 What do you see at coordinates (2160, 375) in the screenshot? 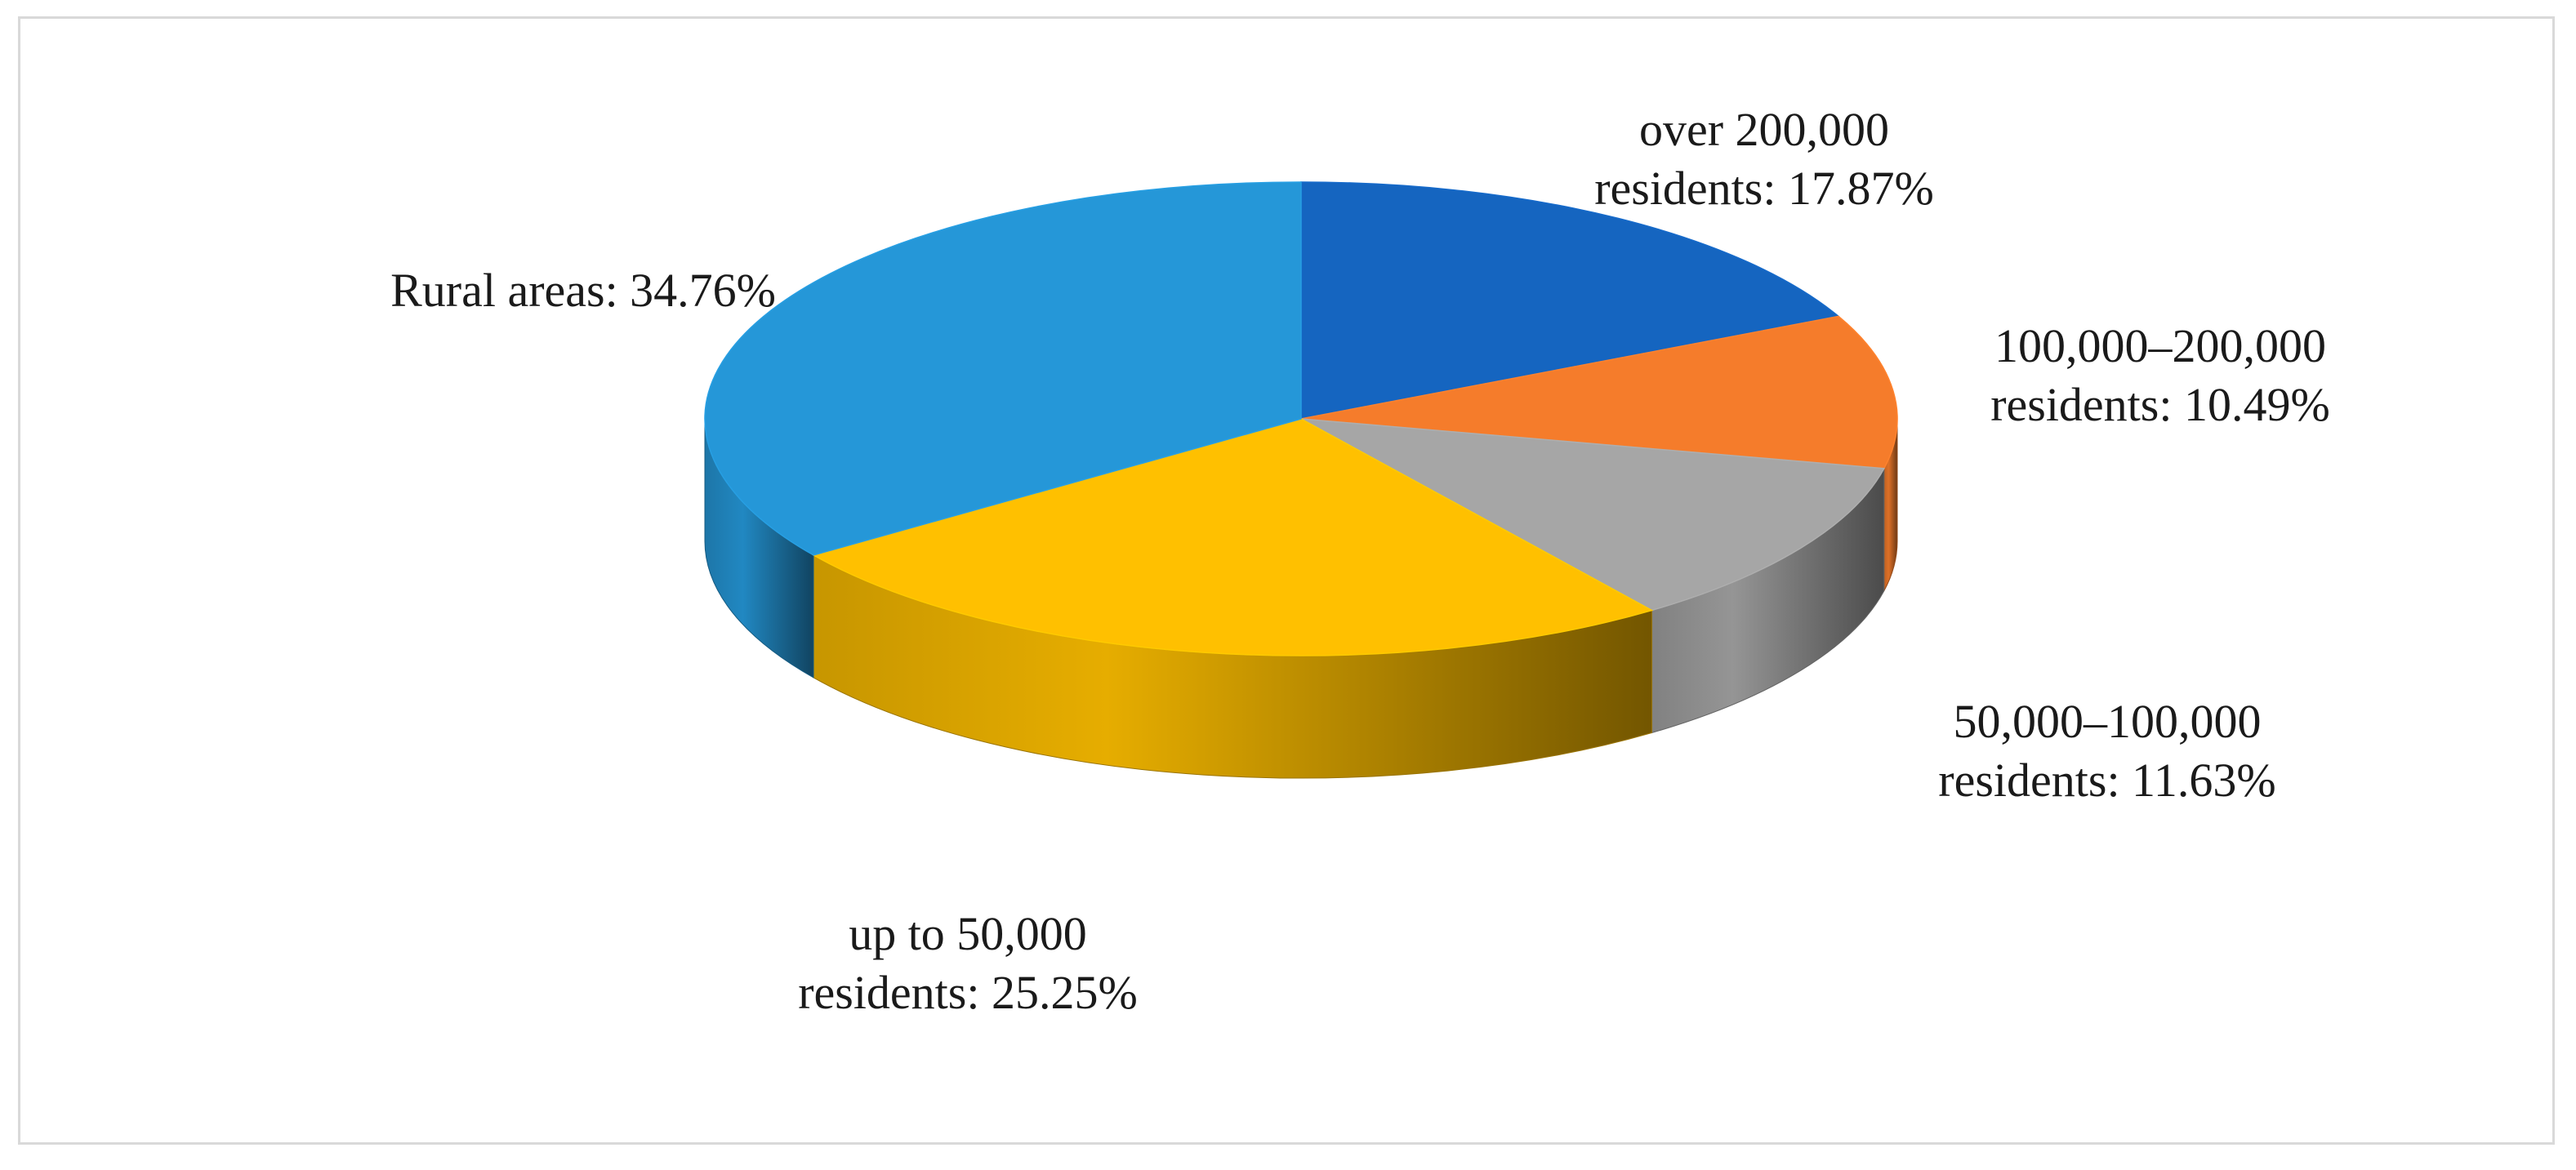
I see `slice-label-1: 100,000–200,000 residents: 10.49%` at bounding box center [2160, 375].